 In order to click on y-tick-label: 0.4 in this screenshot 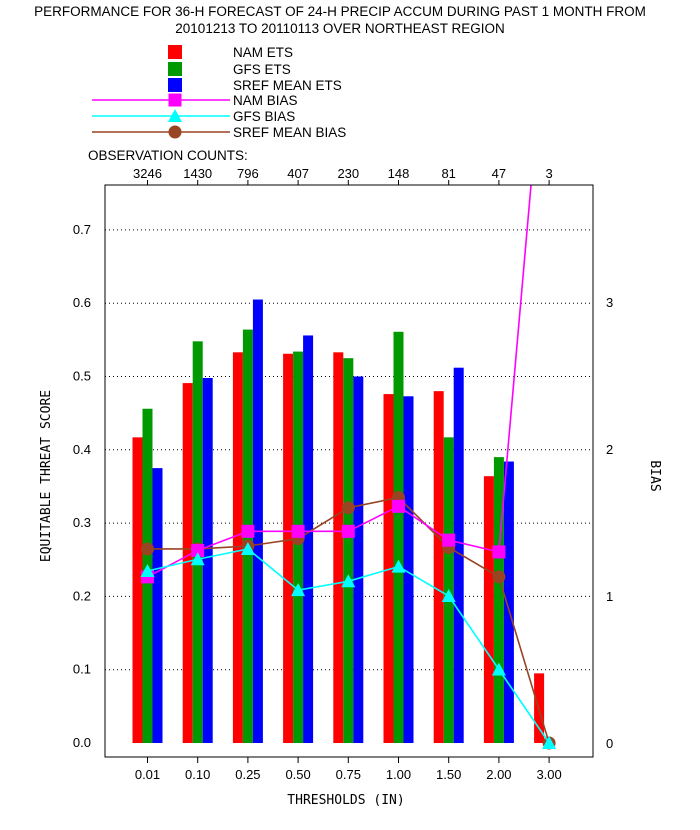, I will do `click(82, 449)`.